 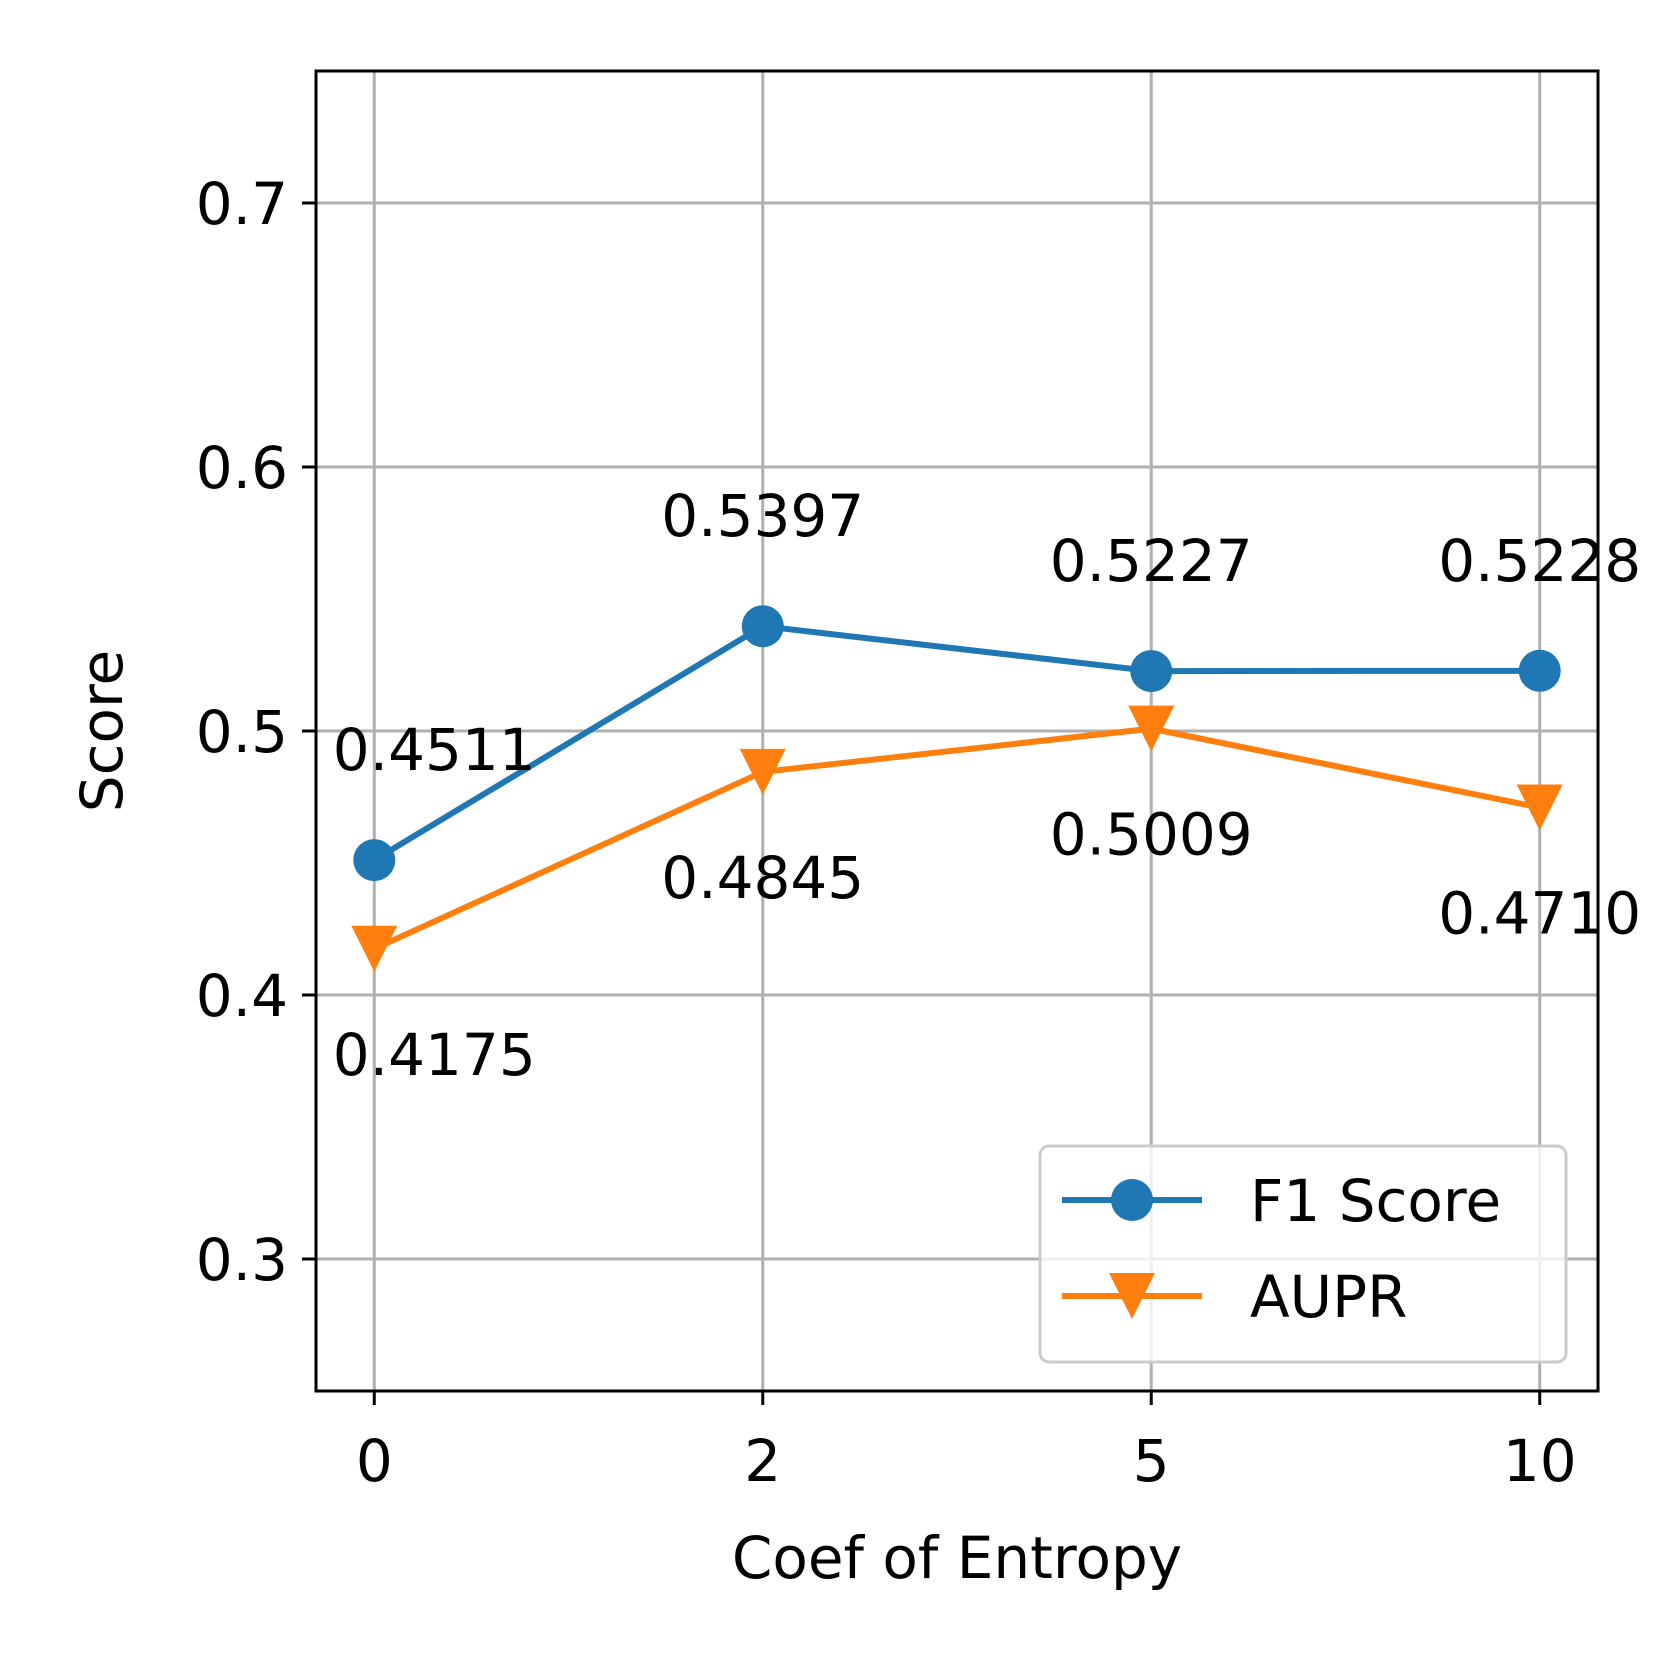 What do you see at coordinates (1540, 1461) in the screenshot?
I see `x-tick-label: 10` at bounding box center [1540, 1461].